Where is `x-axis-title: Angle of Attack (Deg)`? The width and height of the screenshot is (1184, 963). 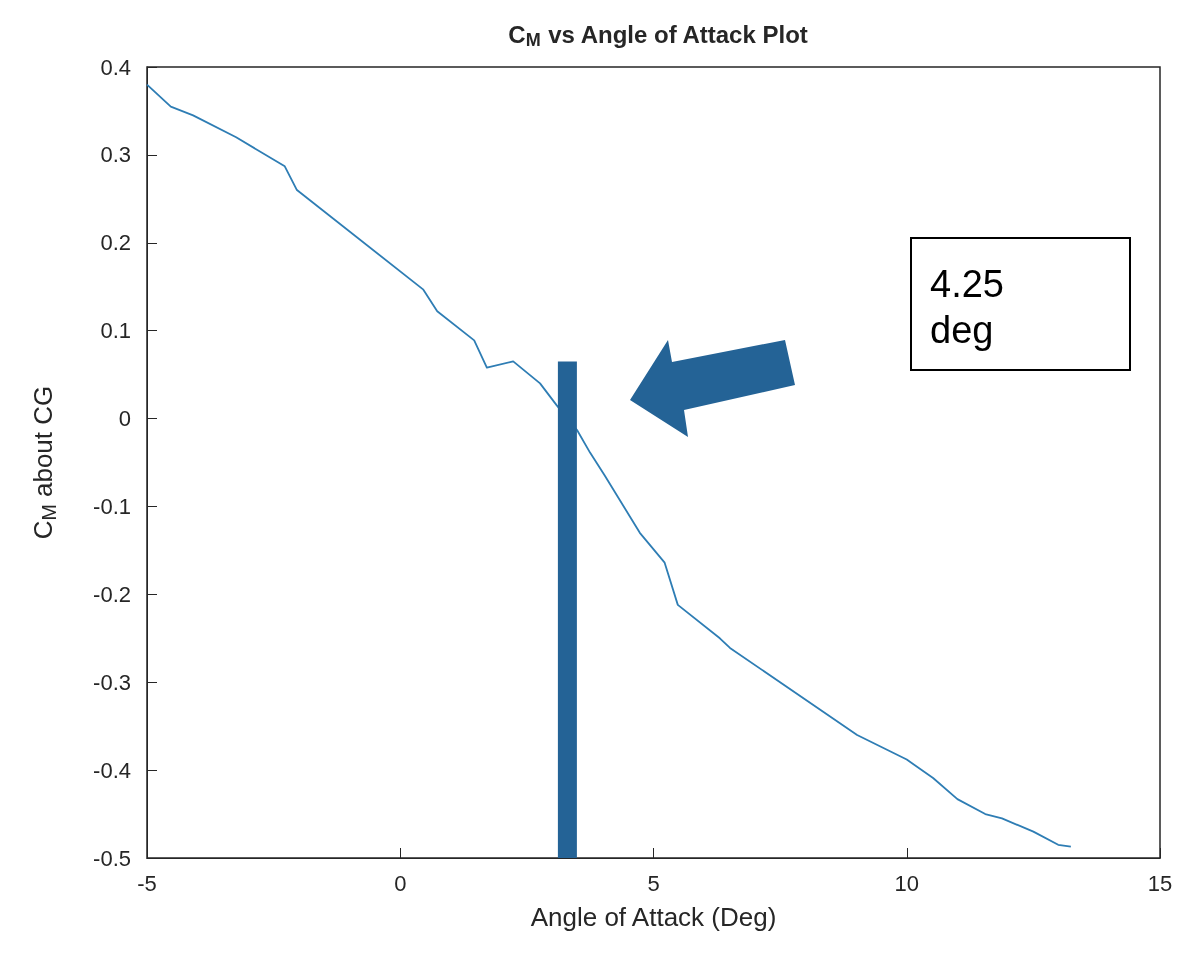 x-axis-title: Angle of Attack (Deg) is located at coordinates (653, 917).